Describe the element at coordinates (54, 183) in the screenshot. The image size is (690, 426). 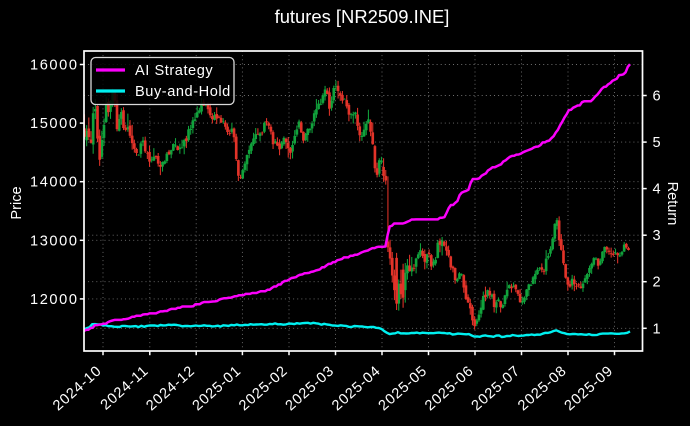
I see `svg-text: 14000` at that location.